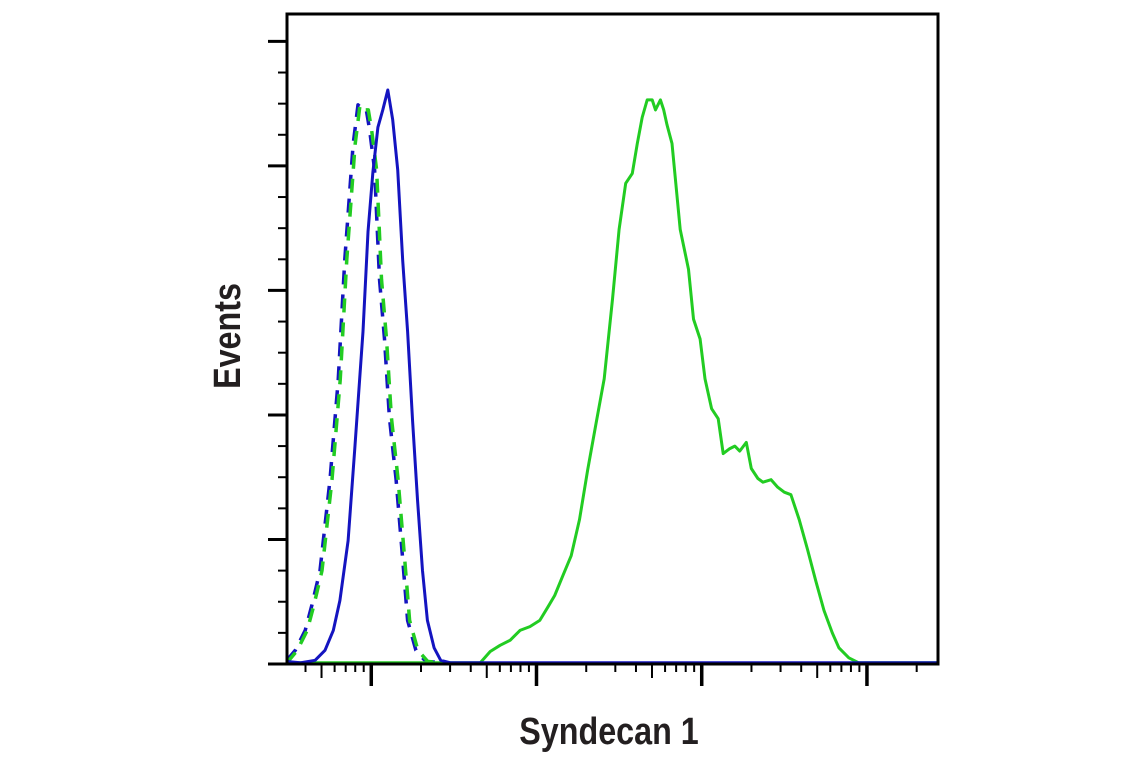 This screenshot has width=1141, height=768. Describe the element at coordinates (608, 732) in the screenshot. I see `x-axis-label: Syndecan 1` at that location.